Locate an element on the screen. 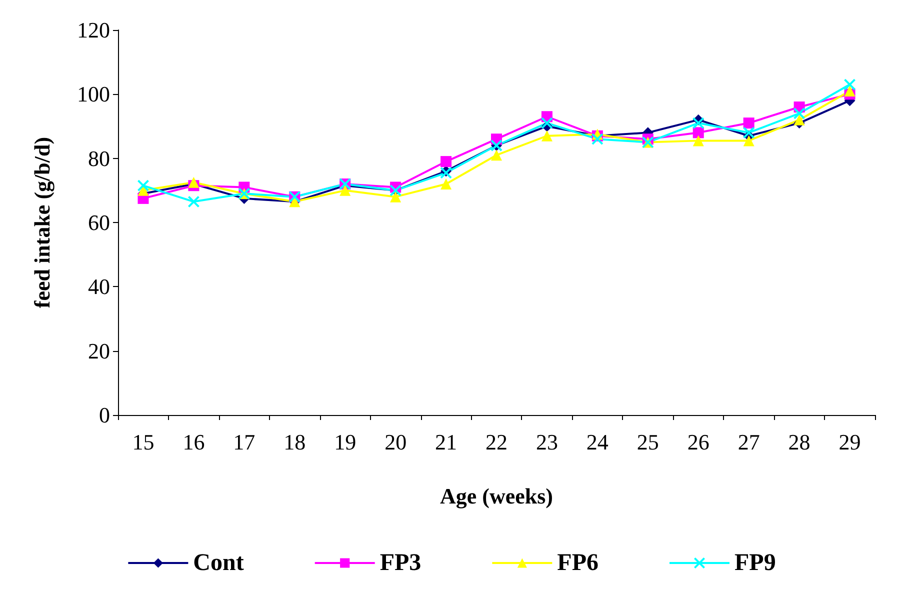 The height and width of the screenshot is (596, 903). x-axis-title: Age (weeks) is located at coordinates (497, 496).